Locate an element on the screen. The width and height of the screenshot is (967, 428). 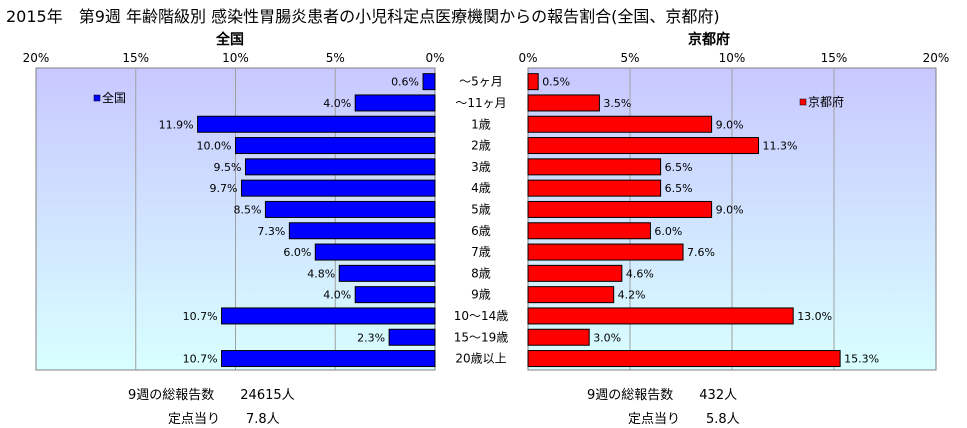
category-label: 4歳 is located at coordinates (481, 188).